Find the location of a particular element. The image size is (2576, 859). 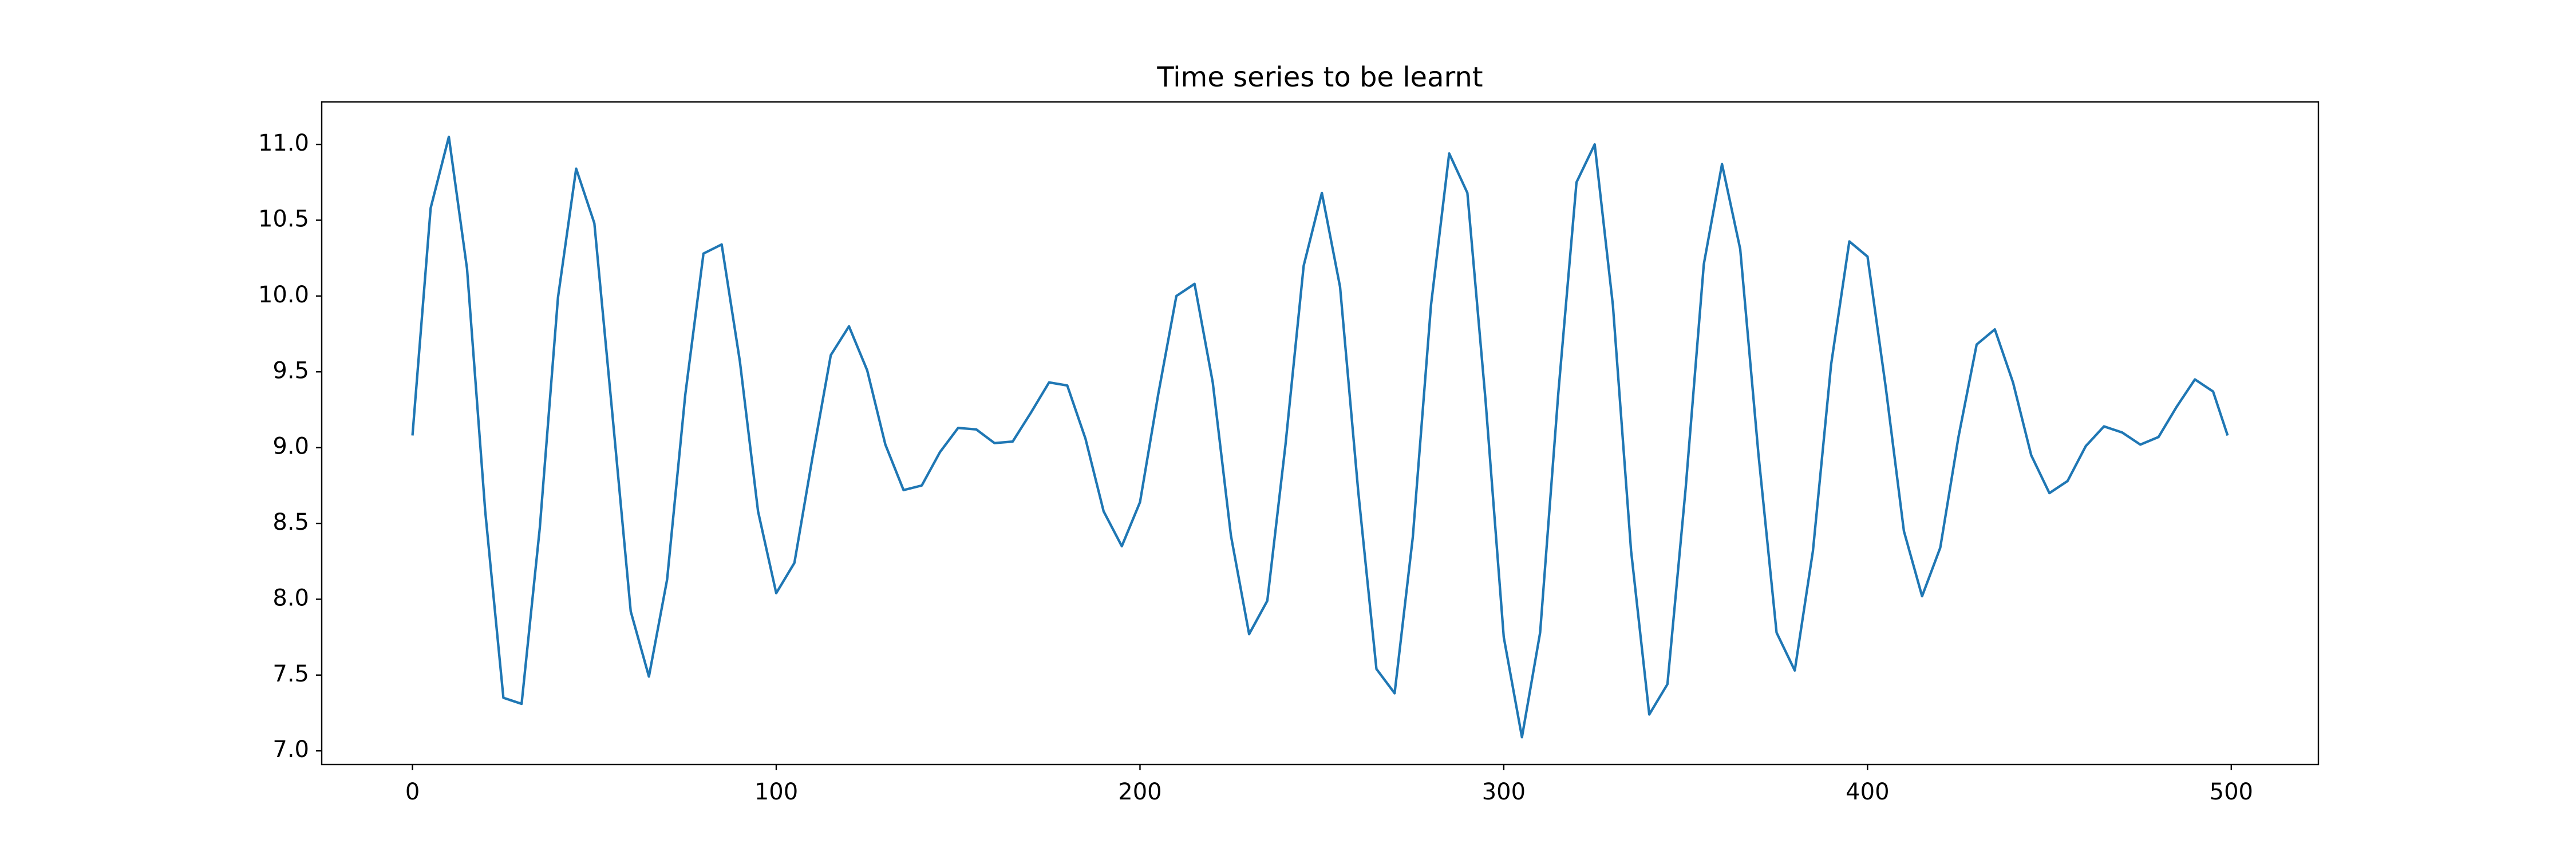

y-tick-label: 11.0 is located at coordinates (283, 143).